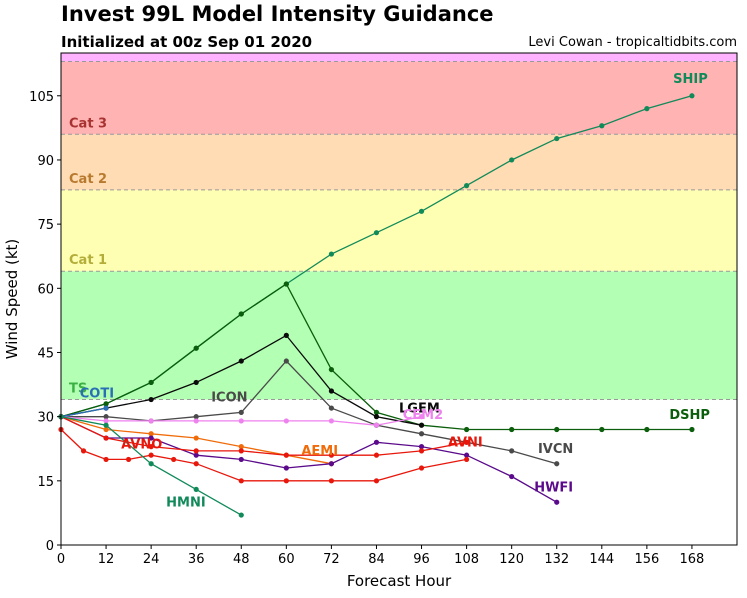 The width and height of the screenshot is (747, 598). I want to click on model-label-avni: AVNI, so click(465, 443).